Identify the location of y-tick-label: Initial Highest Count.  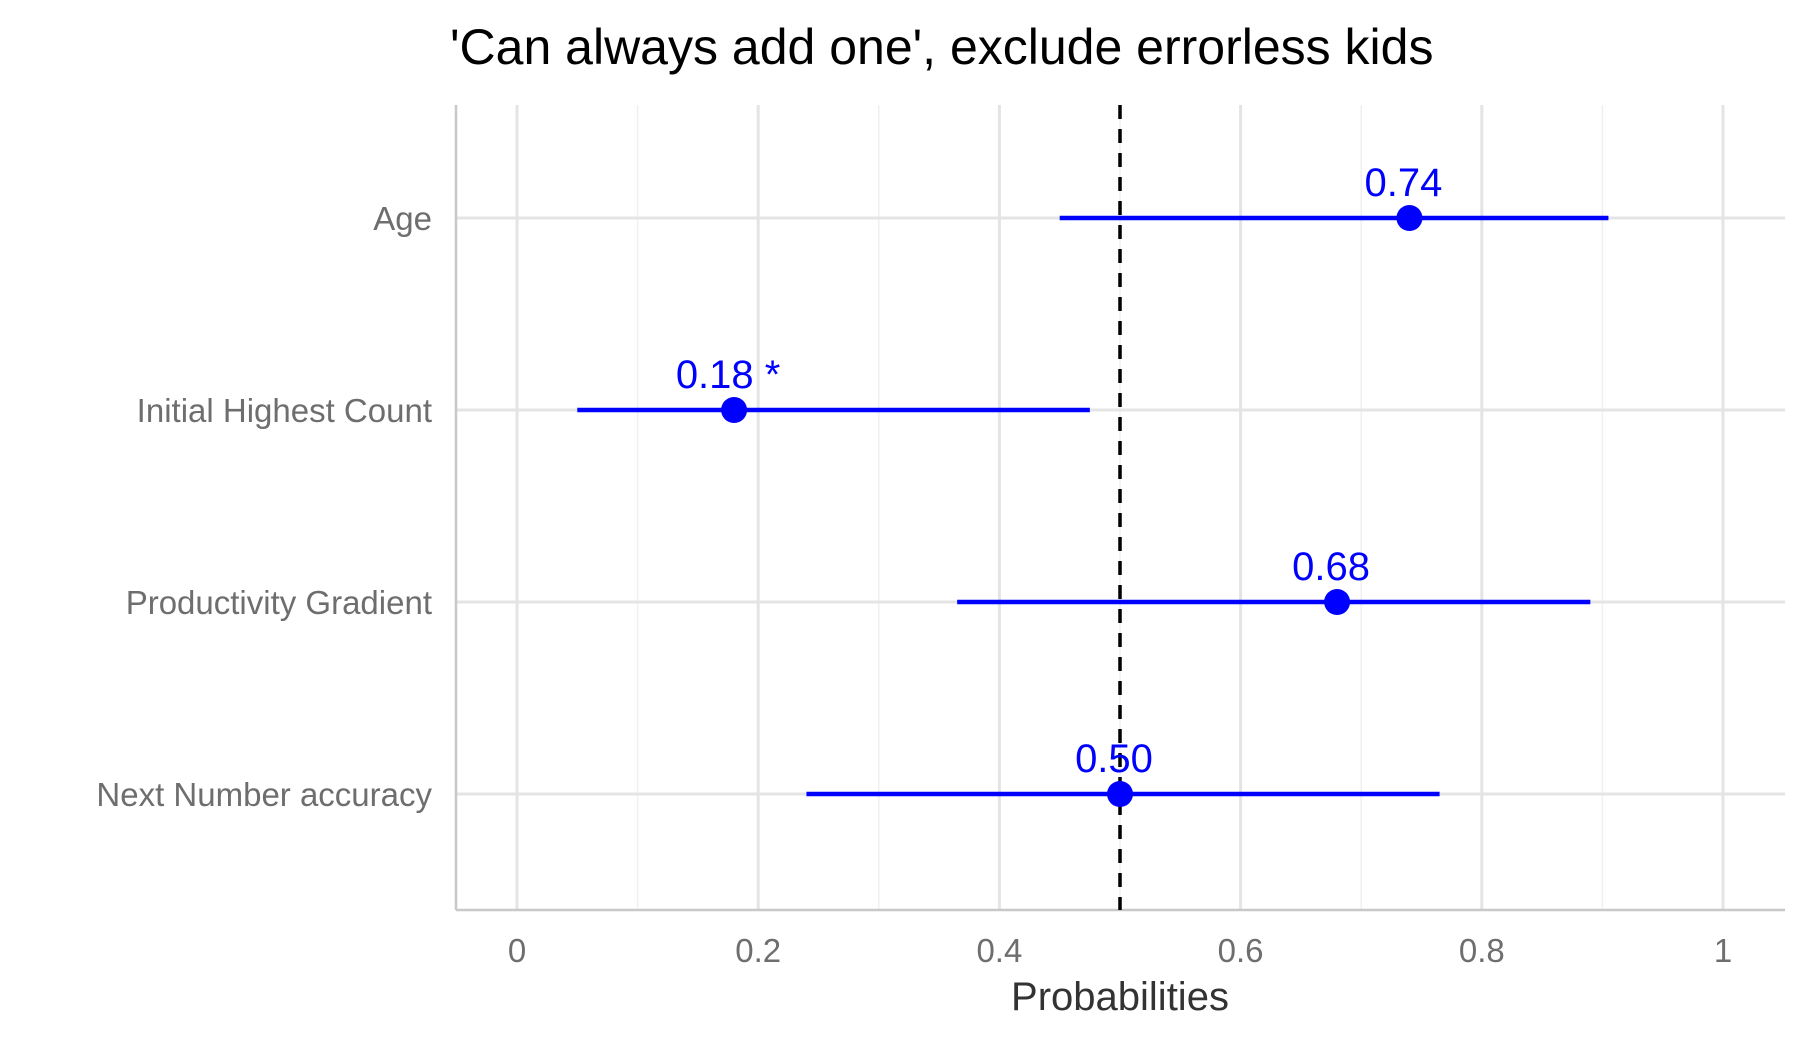
(284, 410).